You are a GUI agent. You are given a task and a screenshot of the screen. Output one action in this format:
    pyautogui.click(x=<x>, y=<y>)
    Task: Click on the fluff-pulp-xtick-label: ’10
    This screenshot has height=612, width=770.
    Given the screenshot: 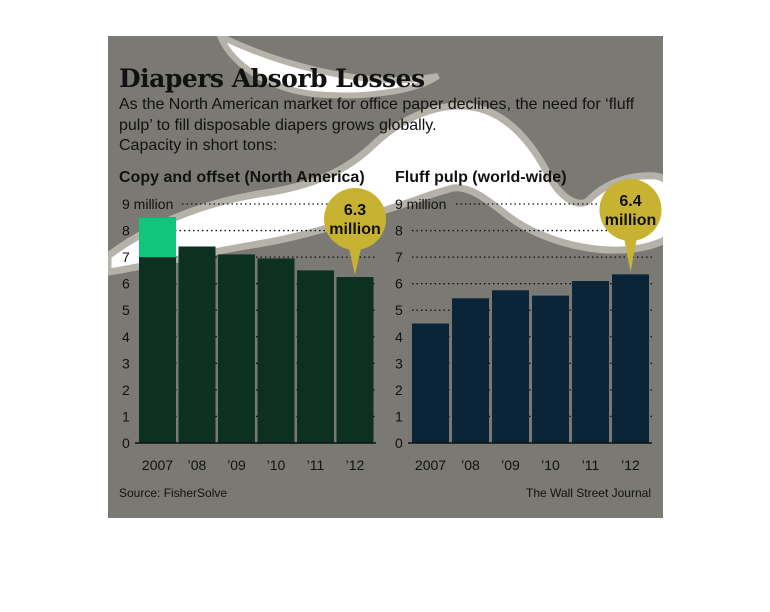 What is the action you would take?
    pyautogui.click(x=550, y=465)
    